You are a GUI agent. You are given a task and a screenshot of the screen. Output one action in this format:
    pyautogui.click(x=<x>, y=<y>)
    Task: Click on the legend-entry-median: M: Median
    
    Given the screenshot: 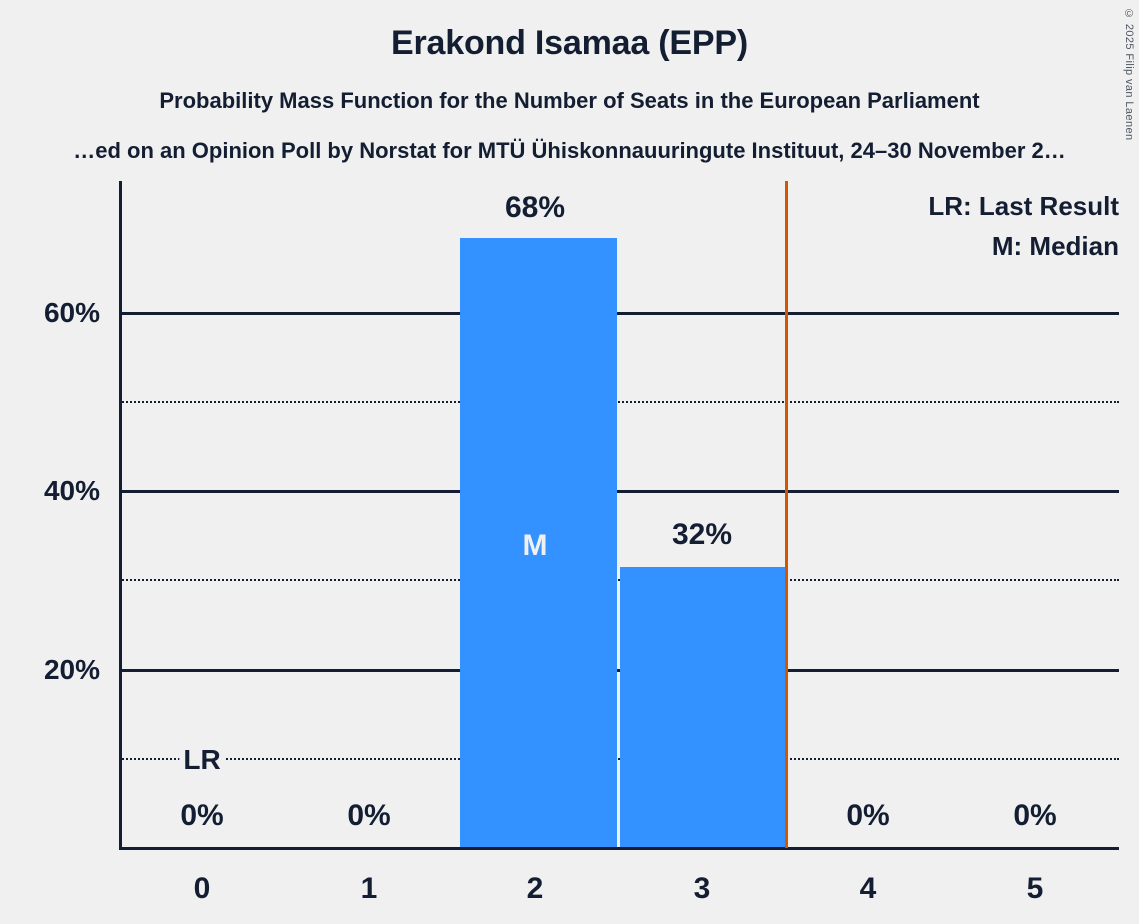 What is the action you would take?
    pyautogui.click(x=1055, y=246)
    